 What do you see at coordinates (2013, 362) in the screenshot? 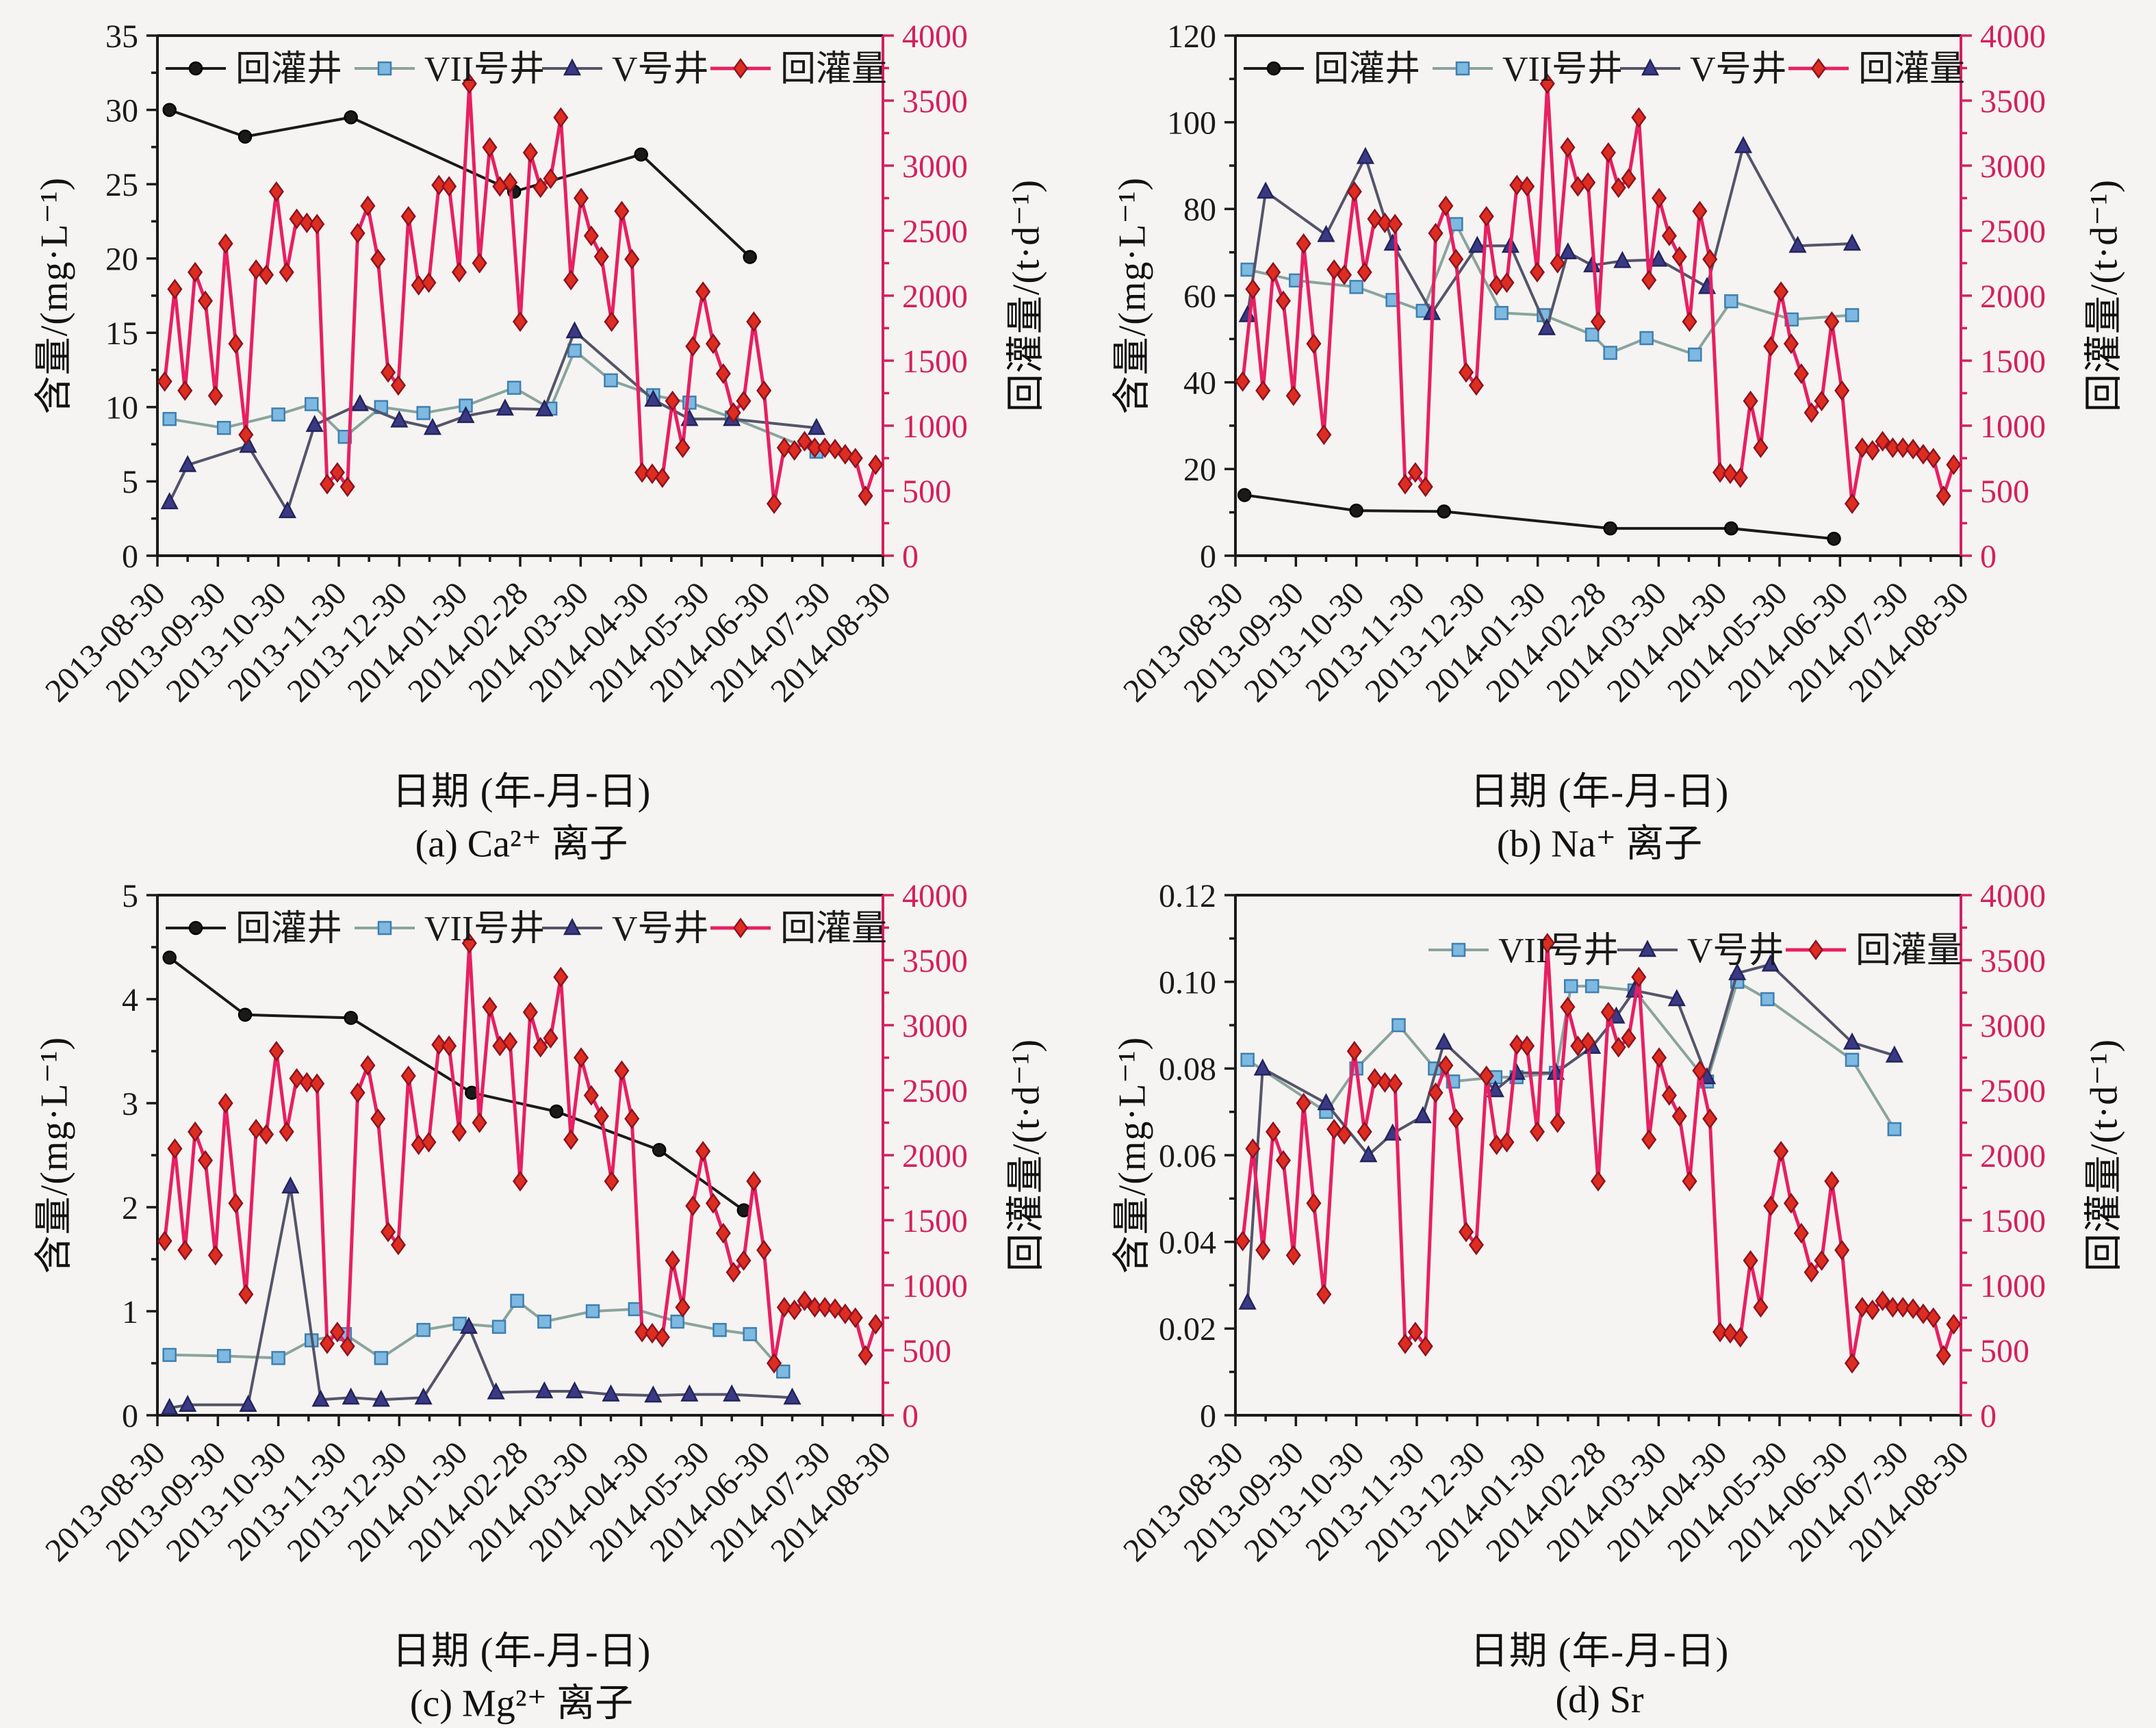
I see `y-tick-label-right: 1500` at bounding box center [2013, 362].